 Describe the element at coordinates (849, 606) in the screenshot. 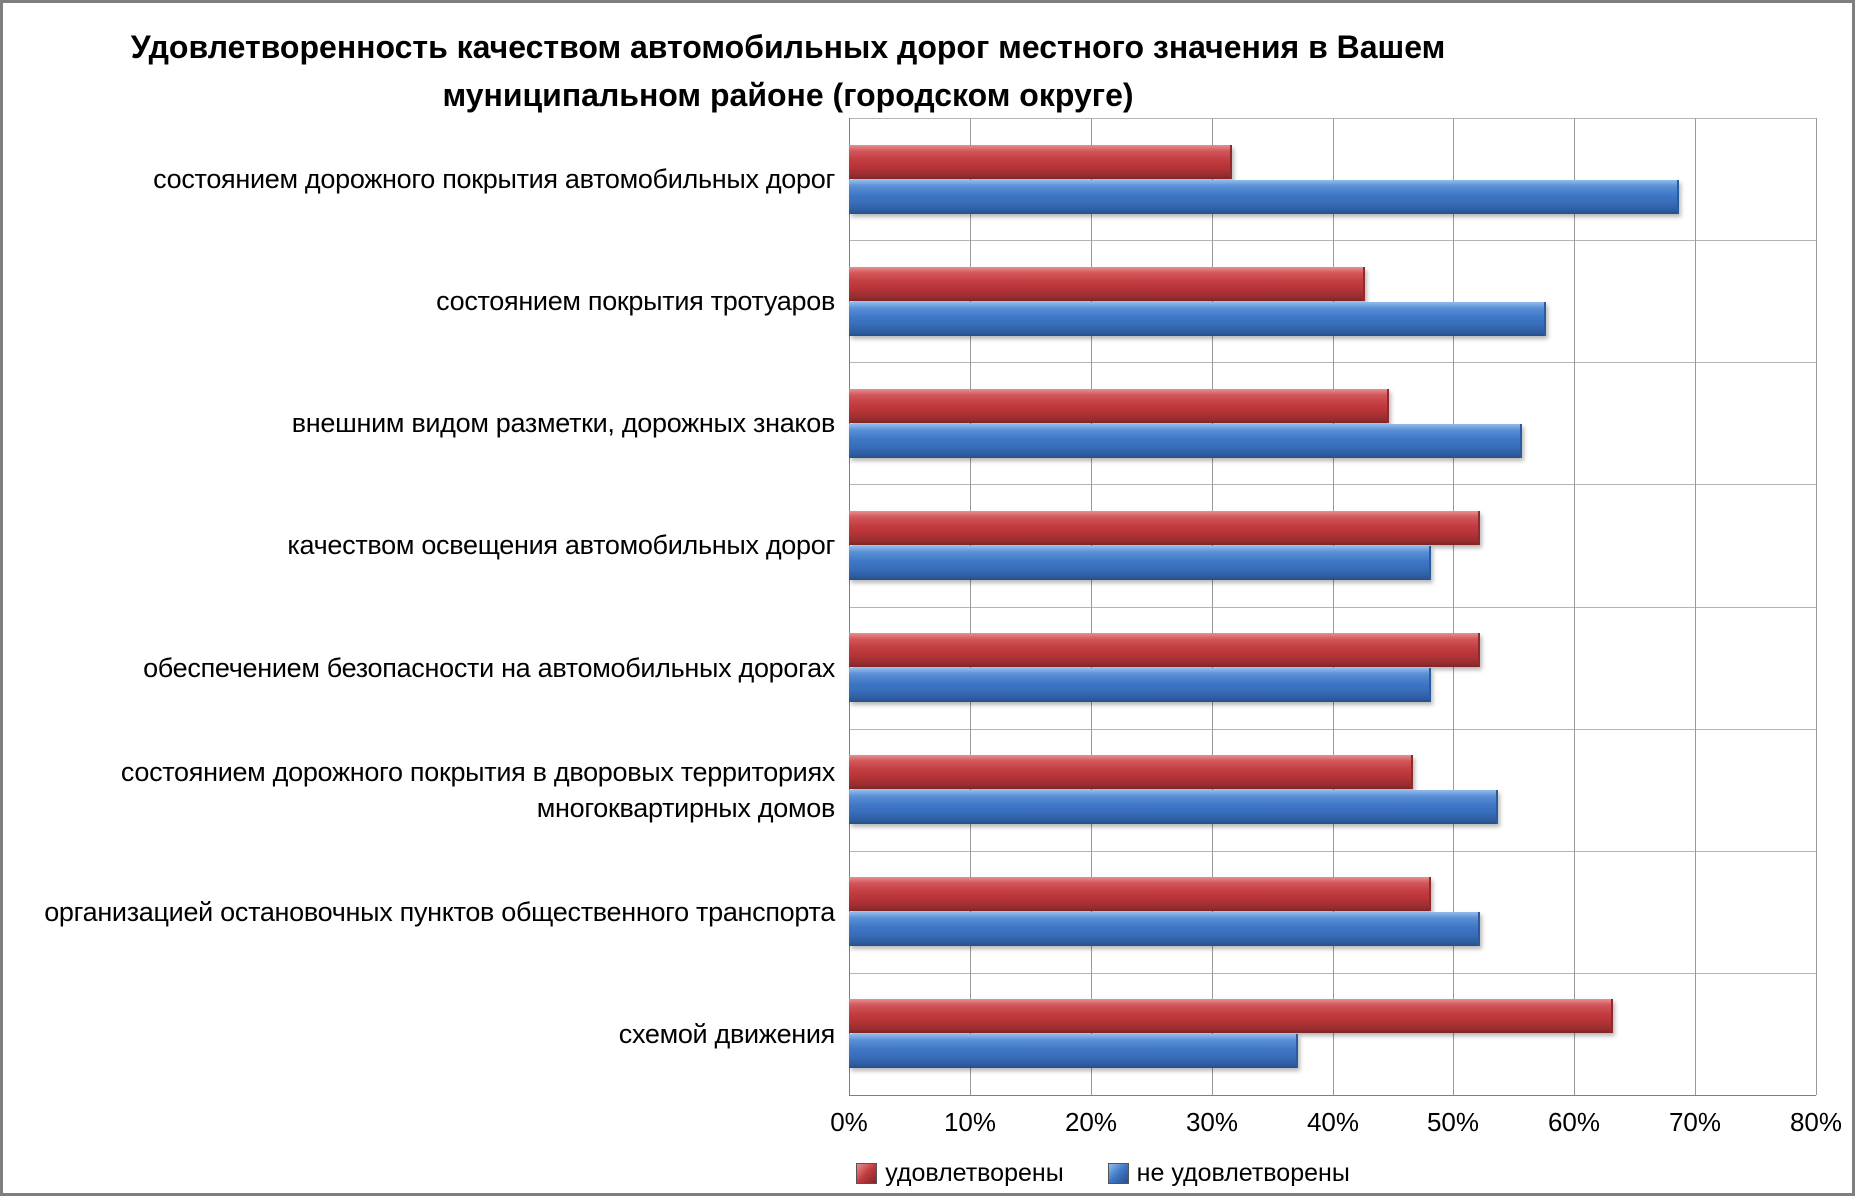

I see `category-axis-line` at that location.